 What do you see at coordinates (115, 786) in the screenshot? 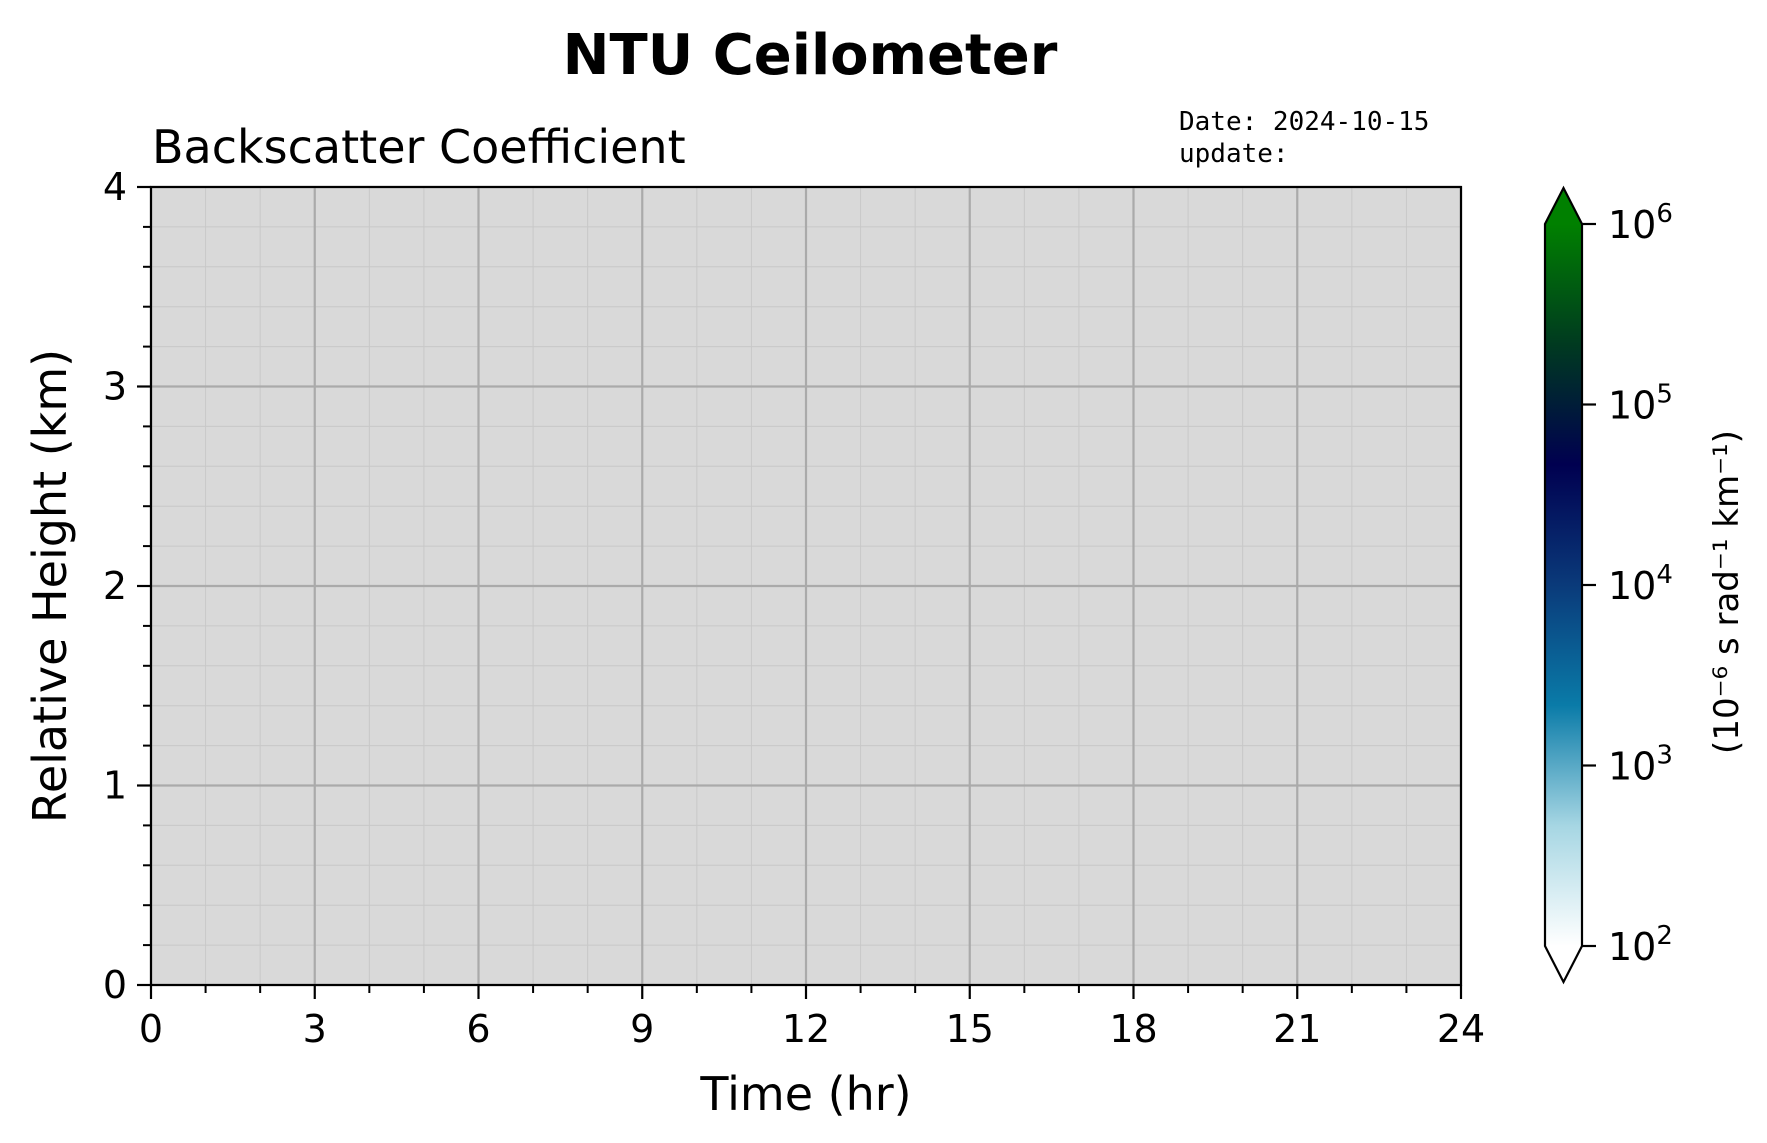
I see `y-tick-label: 1` at bounding box center [115, 786].